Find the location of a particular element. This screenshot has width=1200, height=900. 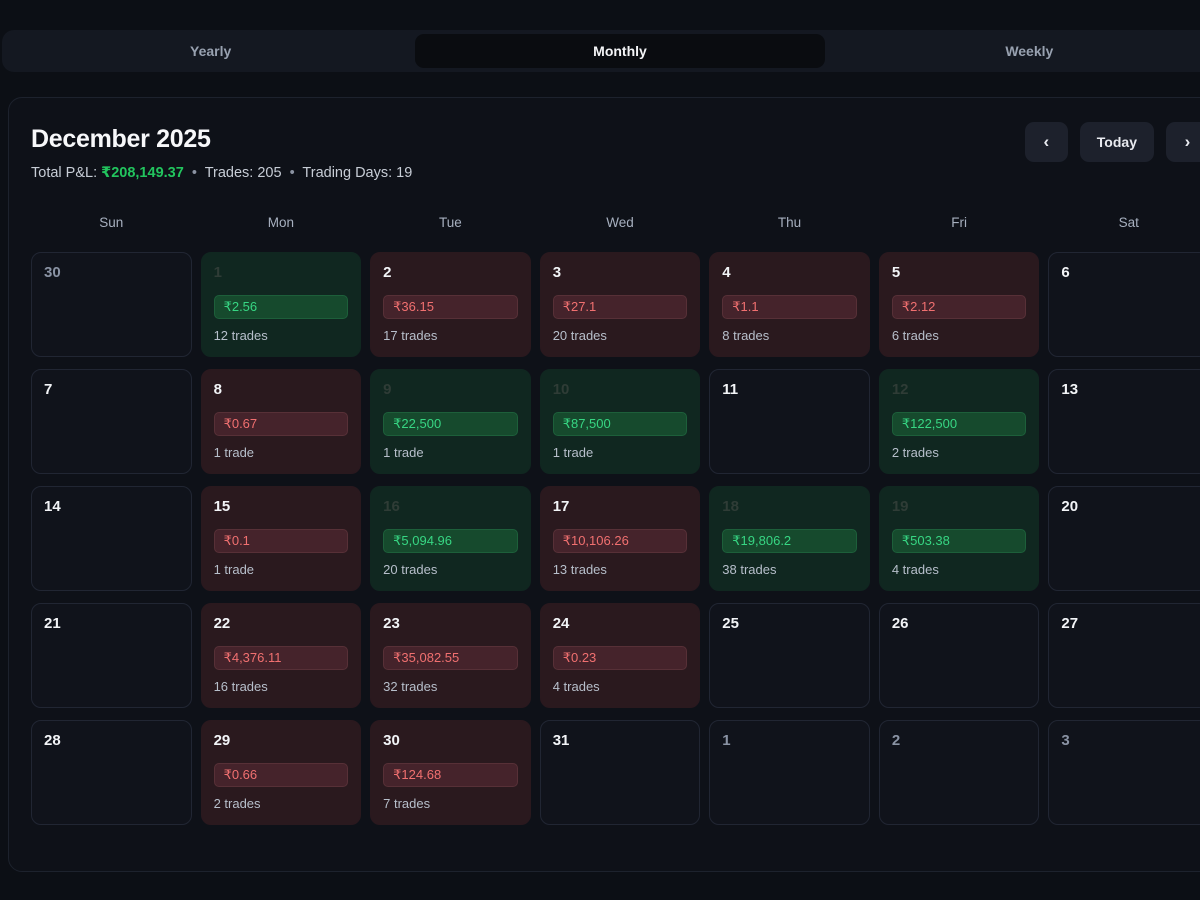

calendar-day-cell: 30 ₹124.68 7 trades is located at coordinates (450, 772).